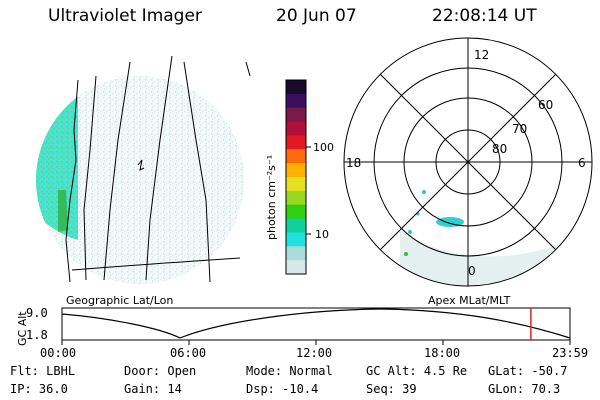 The width and height of the screenshot is (600, 400). I want to click on mlt-label-6: 6, so click(582, 163).